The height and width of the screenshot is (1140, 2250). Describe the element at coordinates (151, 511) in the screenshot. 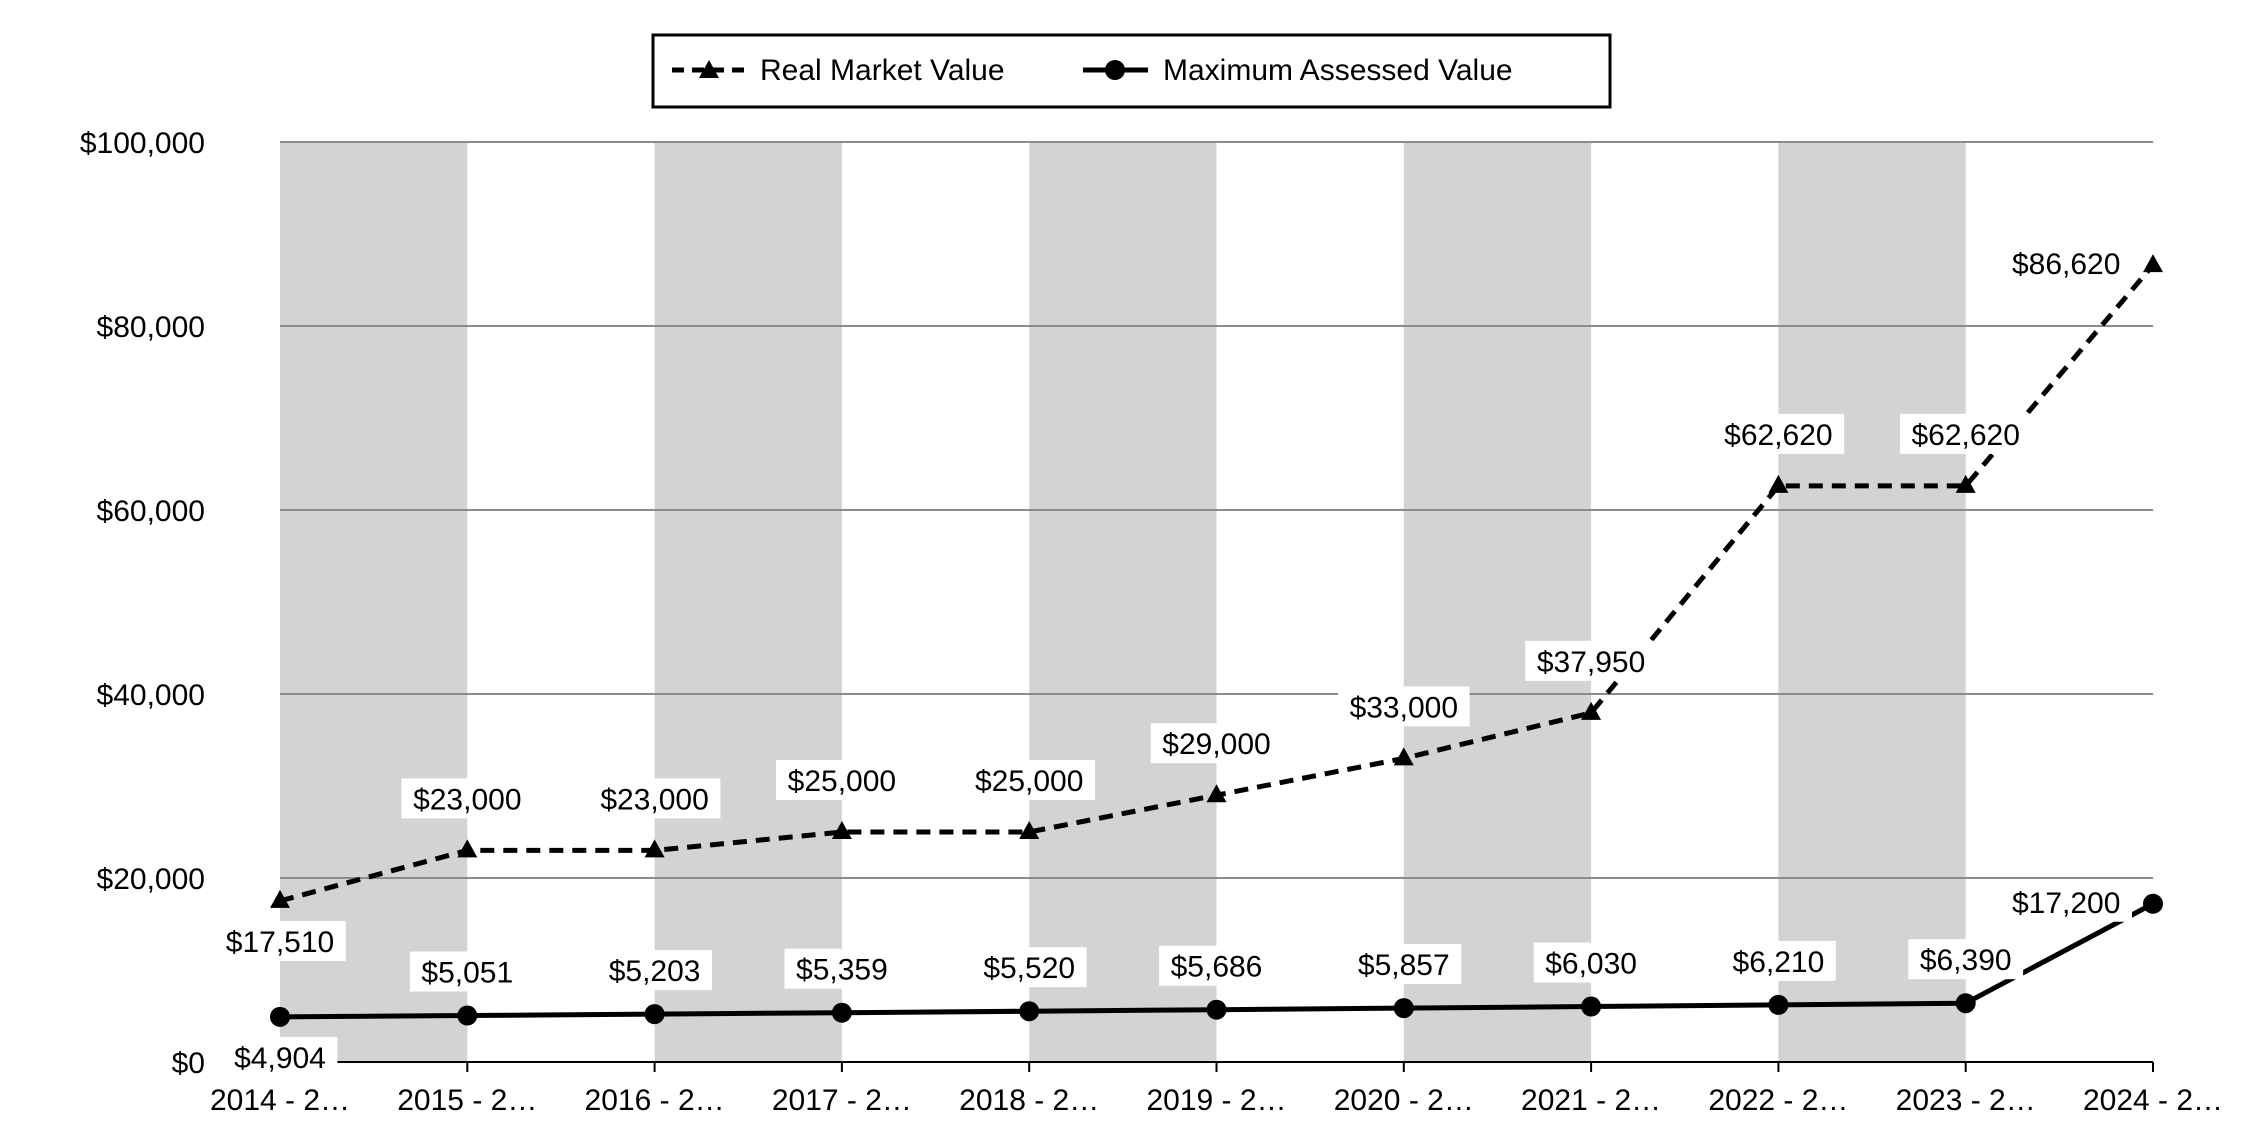

I see `y-tick-label: $60,000` at that location.